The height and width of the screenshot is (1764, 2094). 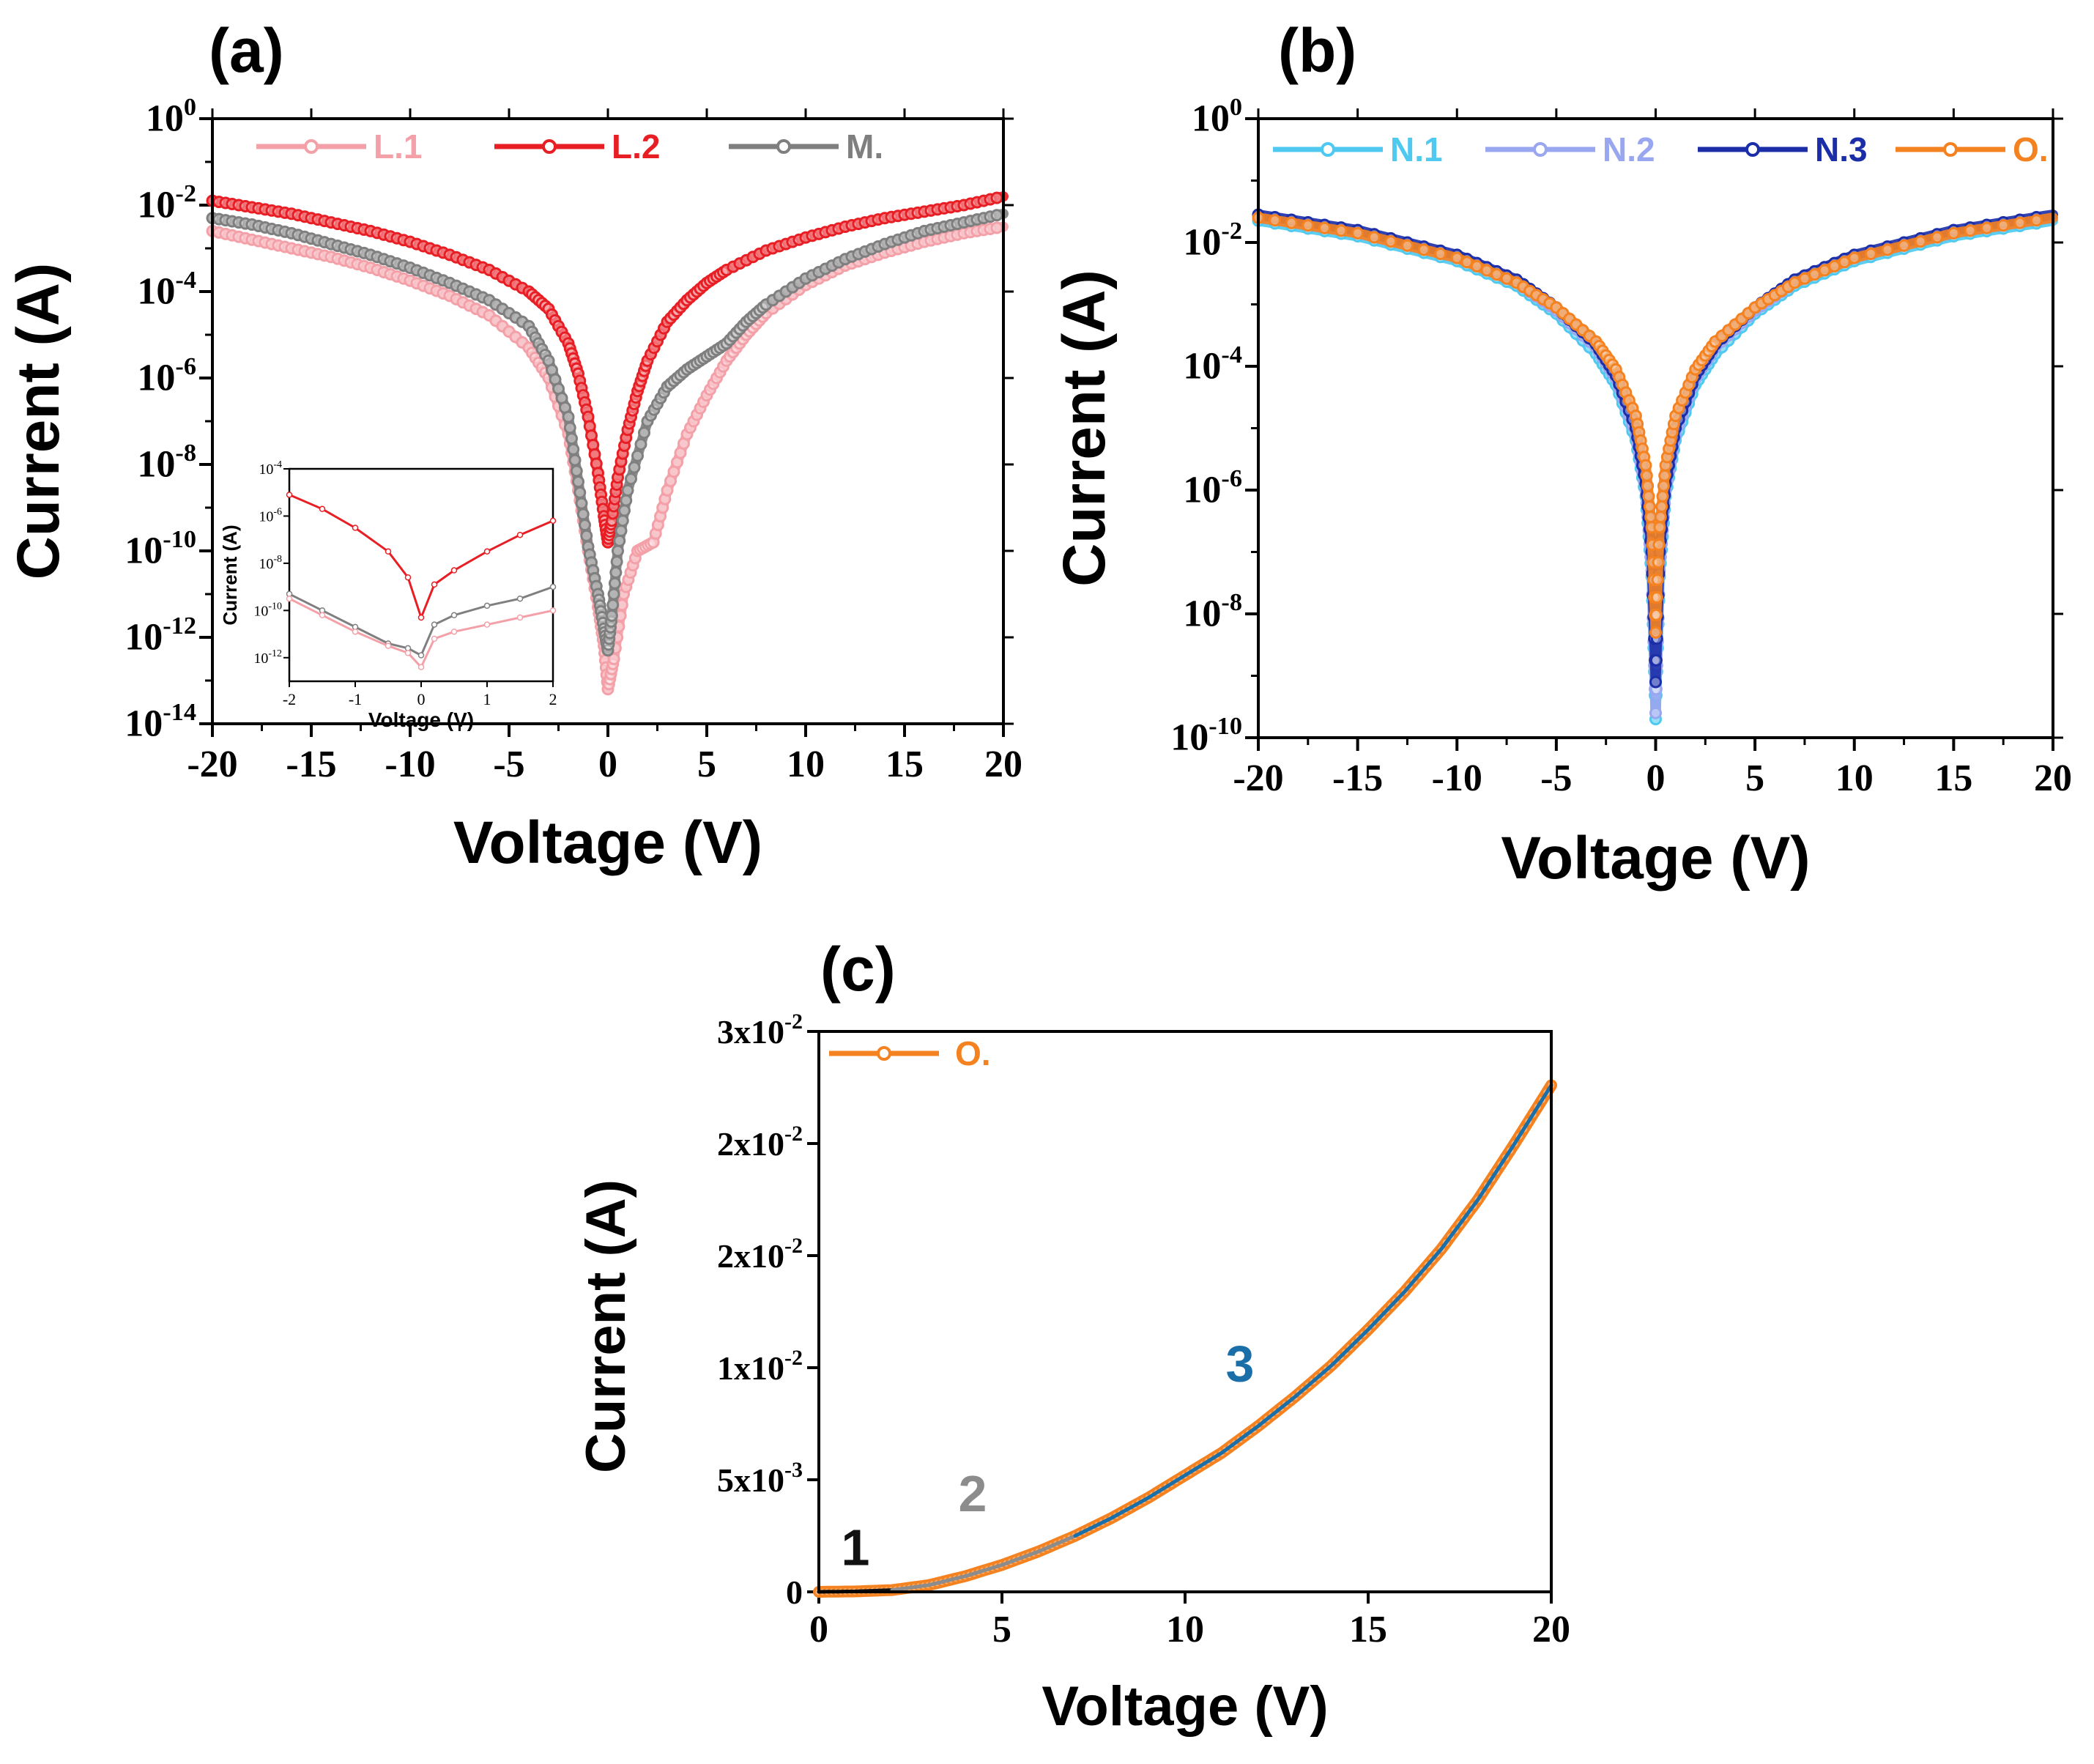 I want to click on panel-b-xtick-label: 0, so click(x=1656, y=778).